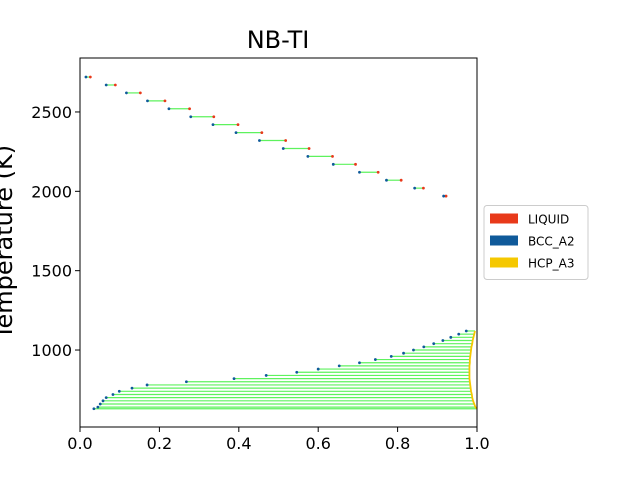 The width and height of the screenshot is (640, 480). Describe the element at coordinates (397, 443) in the screenshot. I see `x-tick-label: 0.8` at that location.